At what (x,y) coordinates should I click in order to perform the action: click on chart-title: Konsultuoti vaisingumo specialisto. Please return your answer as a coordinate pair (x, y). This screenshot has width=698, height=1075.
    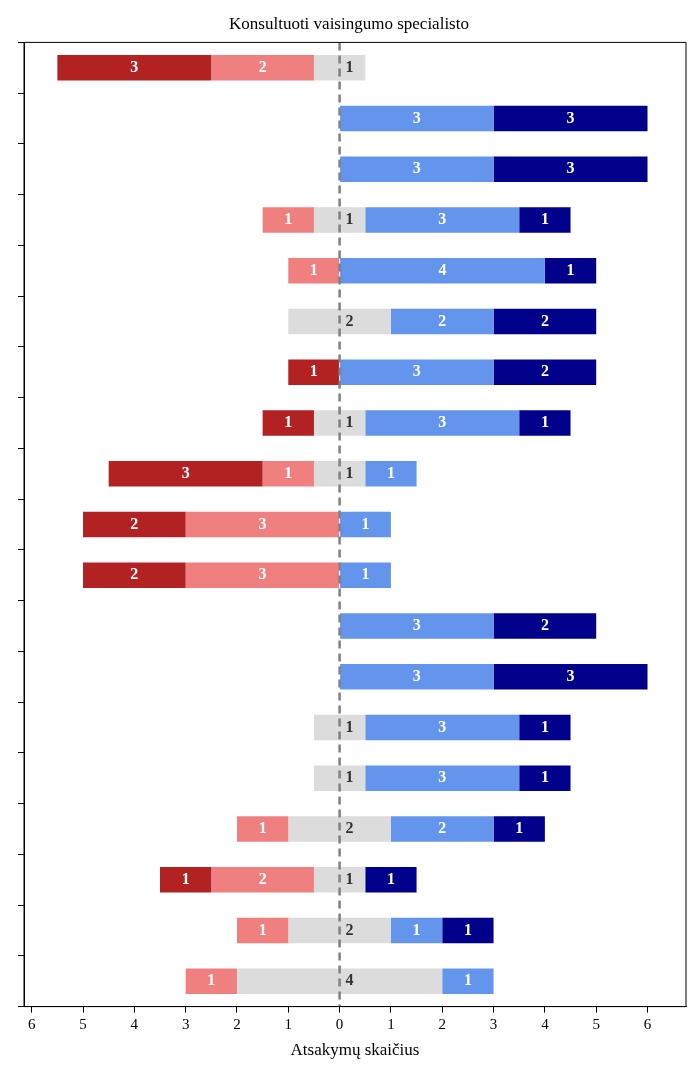
    Looking at the image, I should click on (349, 23).